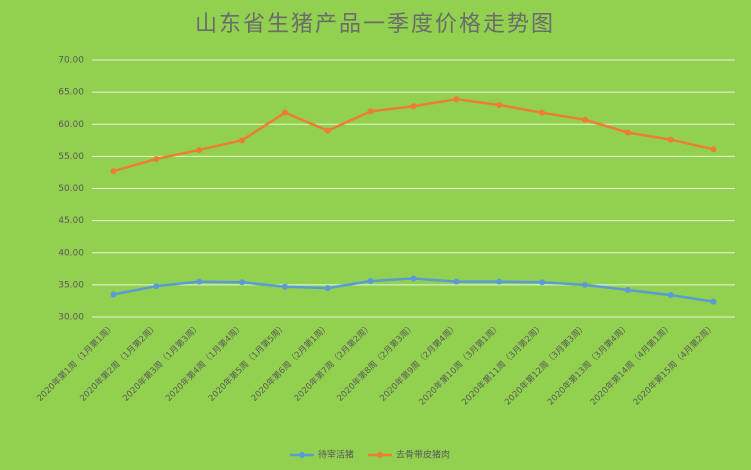 This screenshot has height=470, width=751. I want to click on legend-label: 去骨带皮猪肉, so click(423, 455).